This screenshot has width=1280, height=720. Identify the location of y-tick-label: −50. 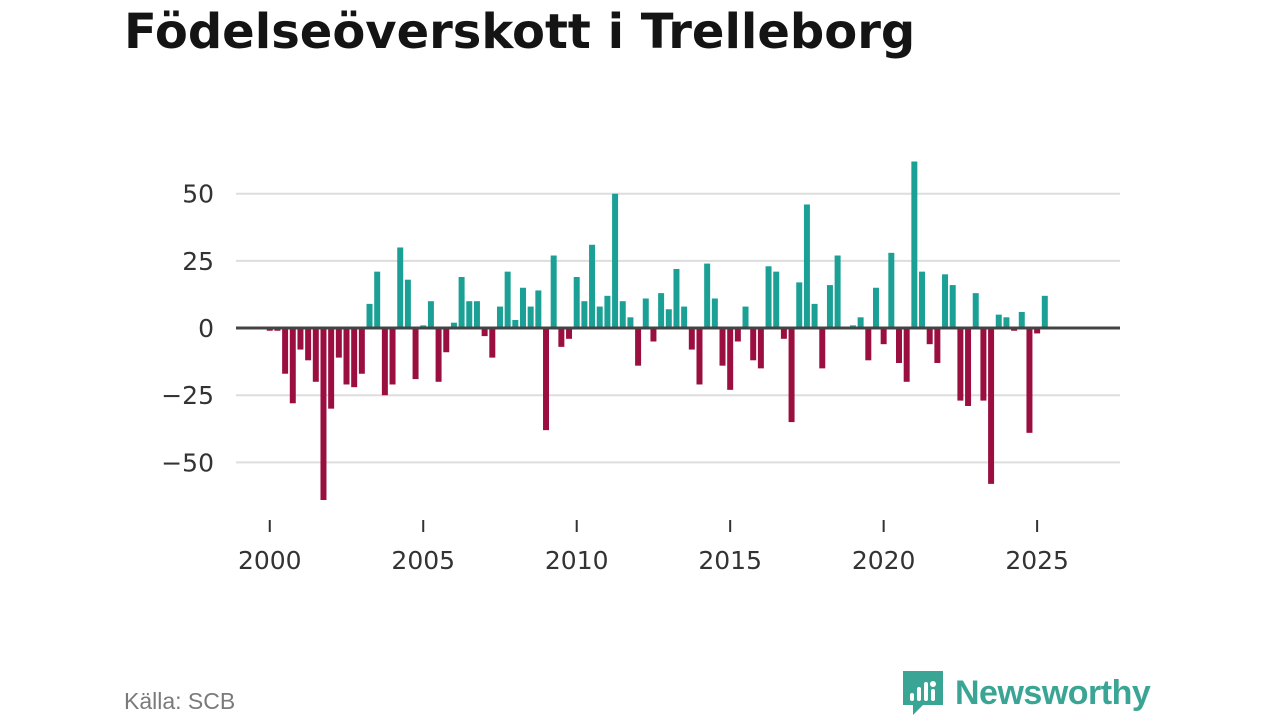
(187, 462).